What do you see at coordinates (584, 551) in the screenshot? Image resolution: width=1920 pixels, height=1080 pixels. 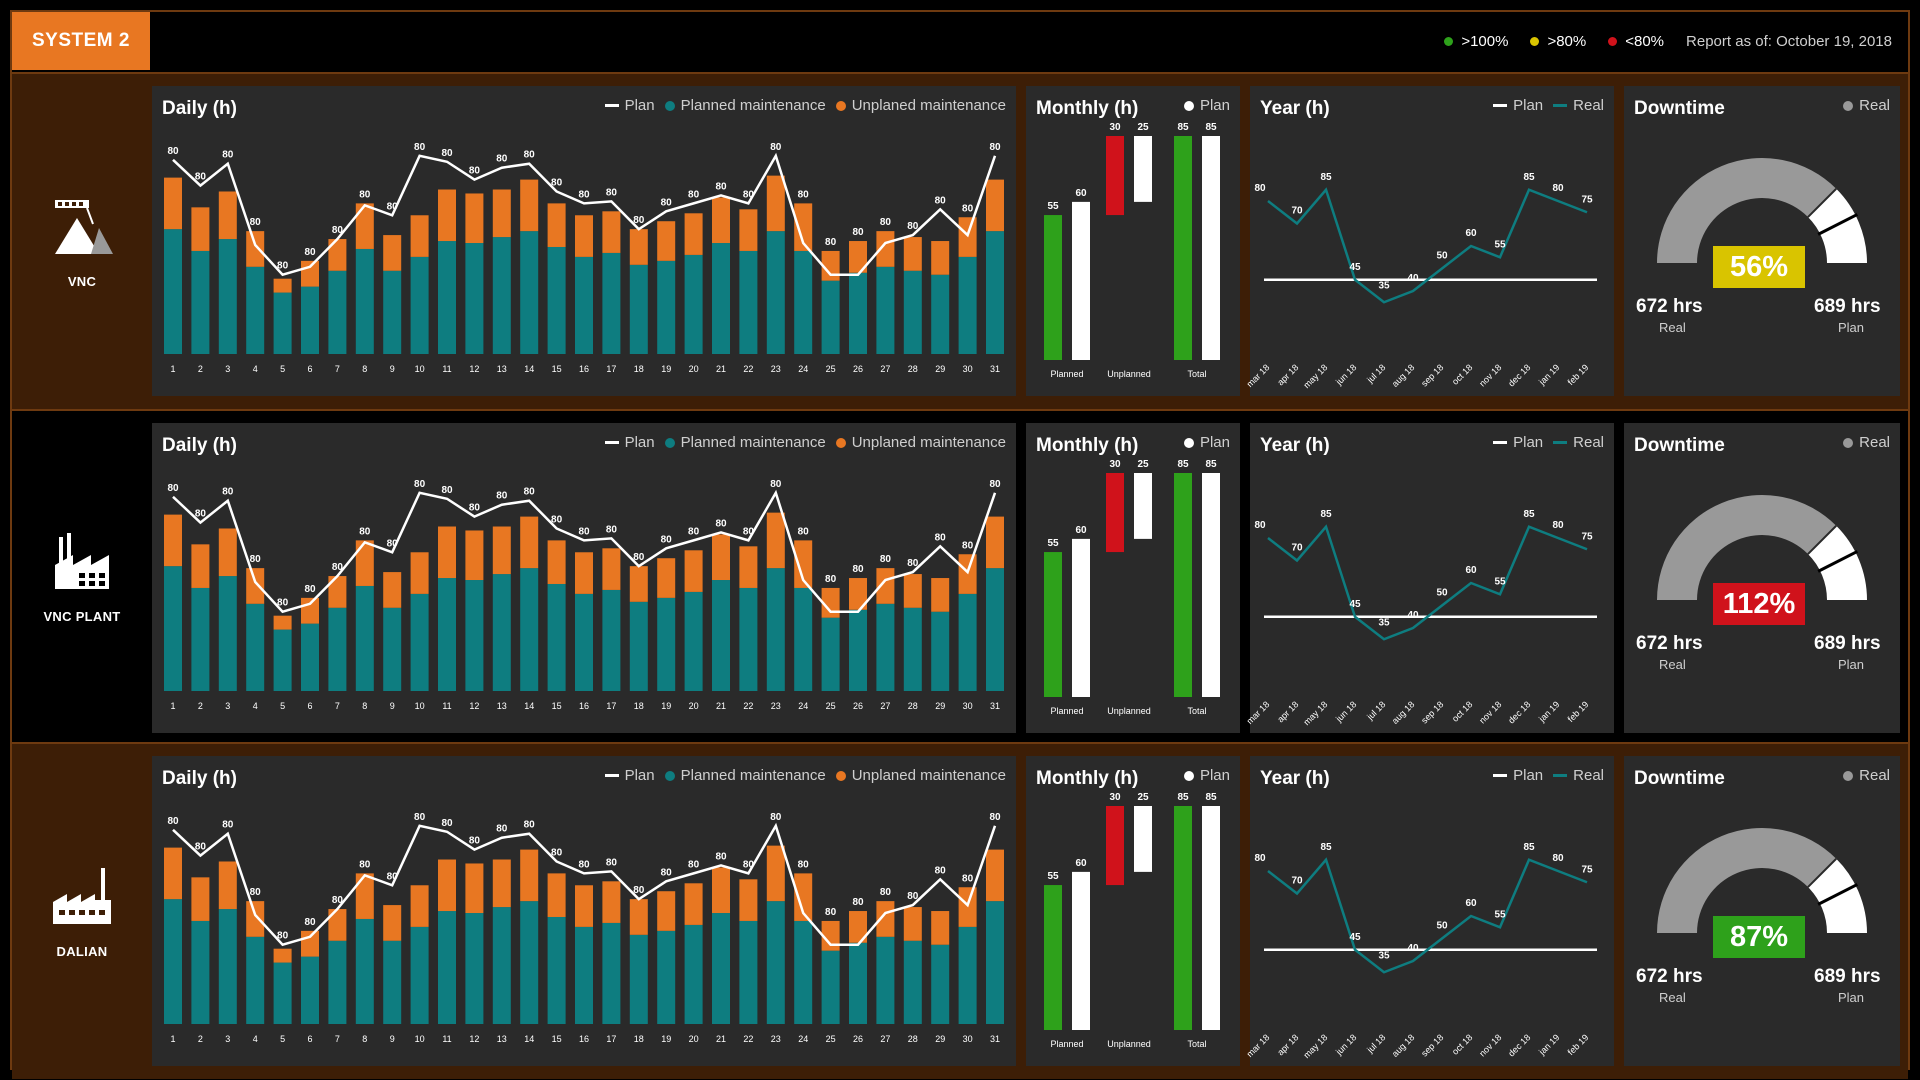 I see `plan-line` at bounding box center [584, 551].